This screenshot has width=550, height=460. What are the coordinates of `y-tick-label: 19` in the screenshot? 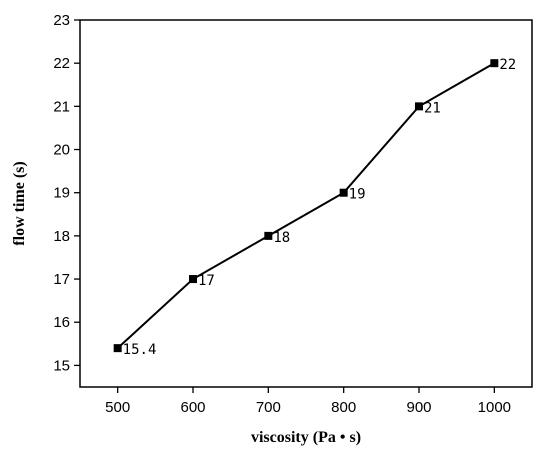 It's located at (61, 193).